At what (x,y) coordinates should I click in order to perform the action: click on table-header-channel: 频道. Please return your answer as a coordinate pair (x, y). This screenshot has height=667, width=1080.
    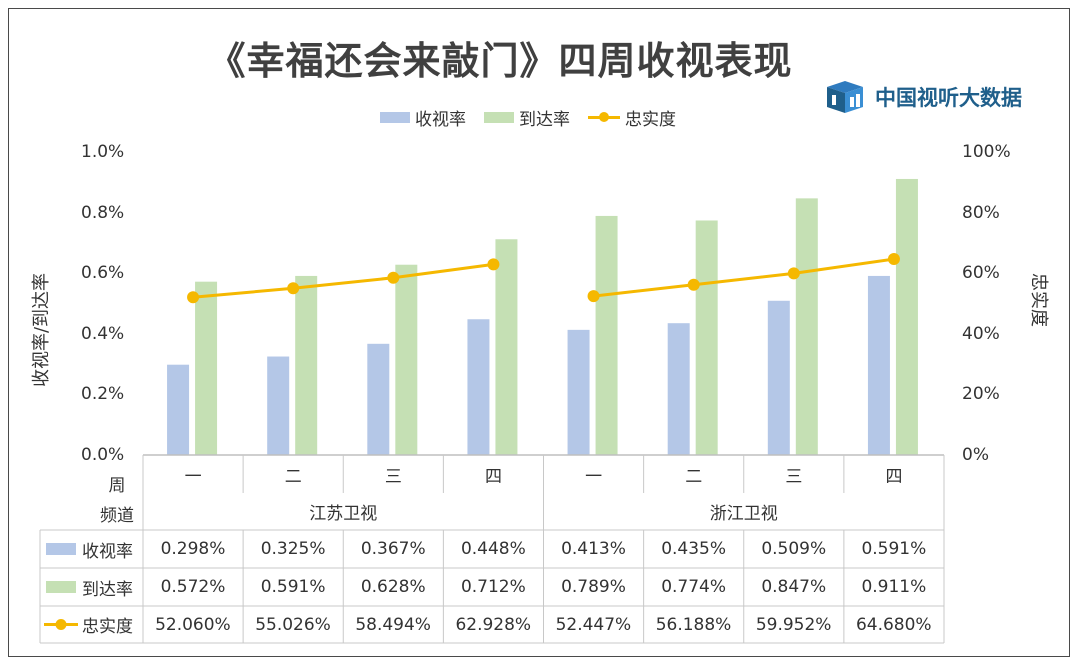
    Looking at the image, I should click on (117, 515).